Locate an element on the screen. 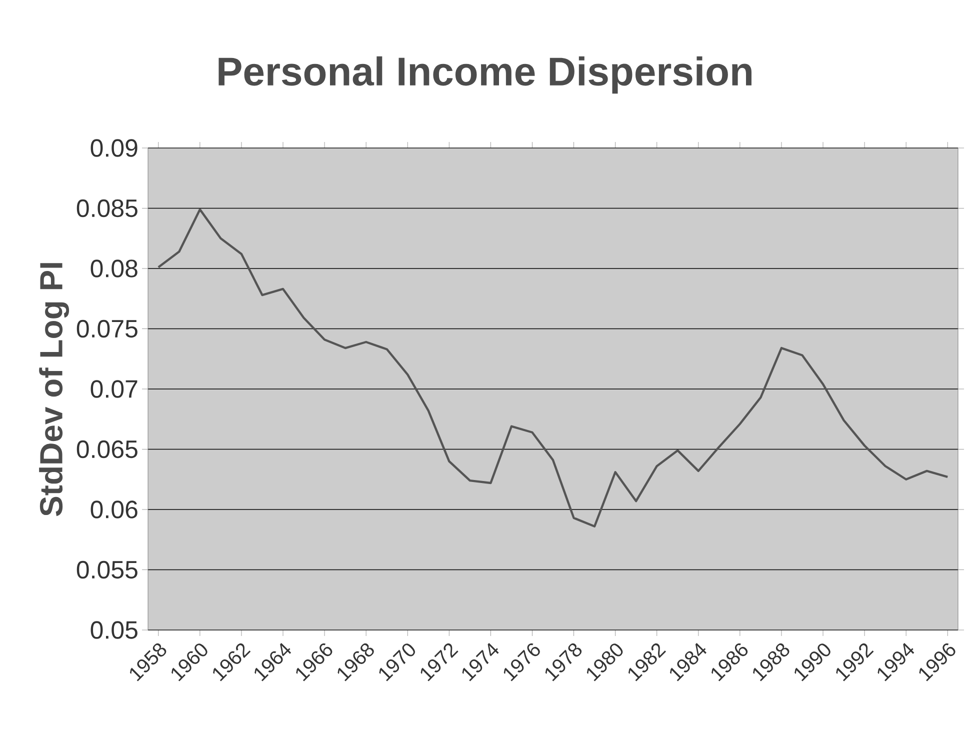 This screenshot has height=747, width=971. y-tick-label: 0.055 is located at coordinates (107, 569).